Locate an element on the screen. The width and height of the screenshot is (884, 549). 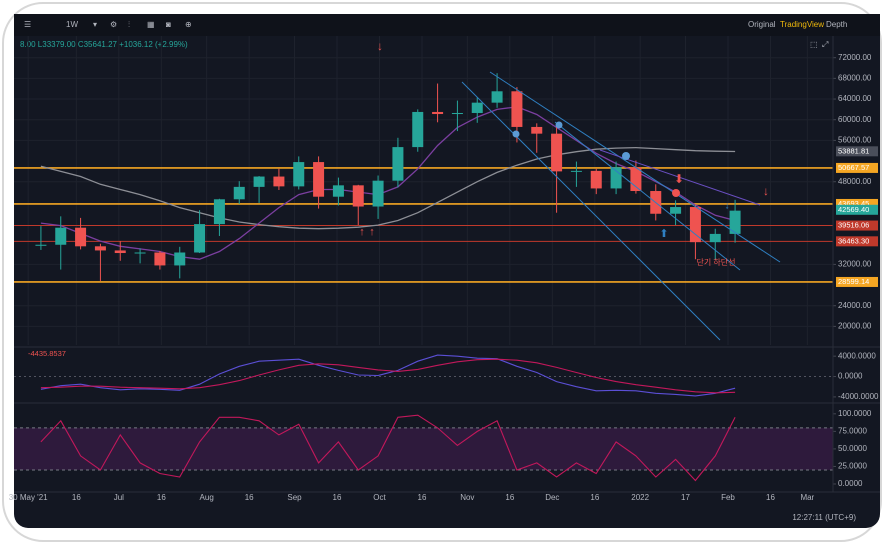
y-tick-label: 25.0000 is located at coordinates (852, 466).